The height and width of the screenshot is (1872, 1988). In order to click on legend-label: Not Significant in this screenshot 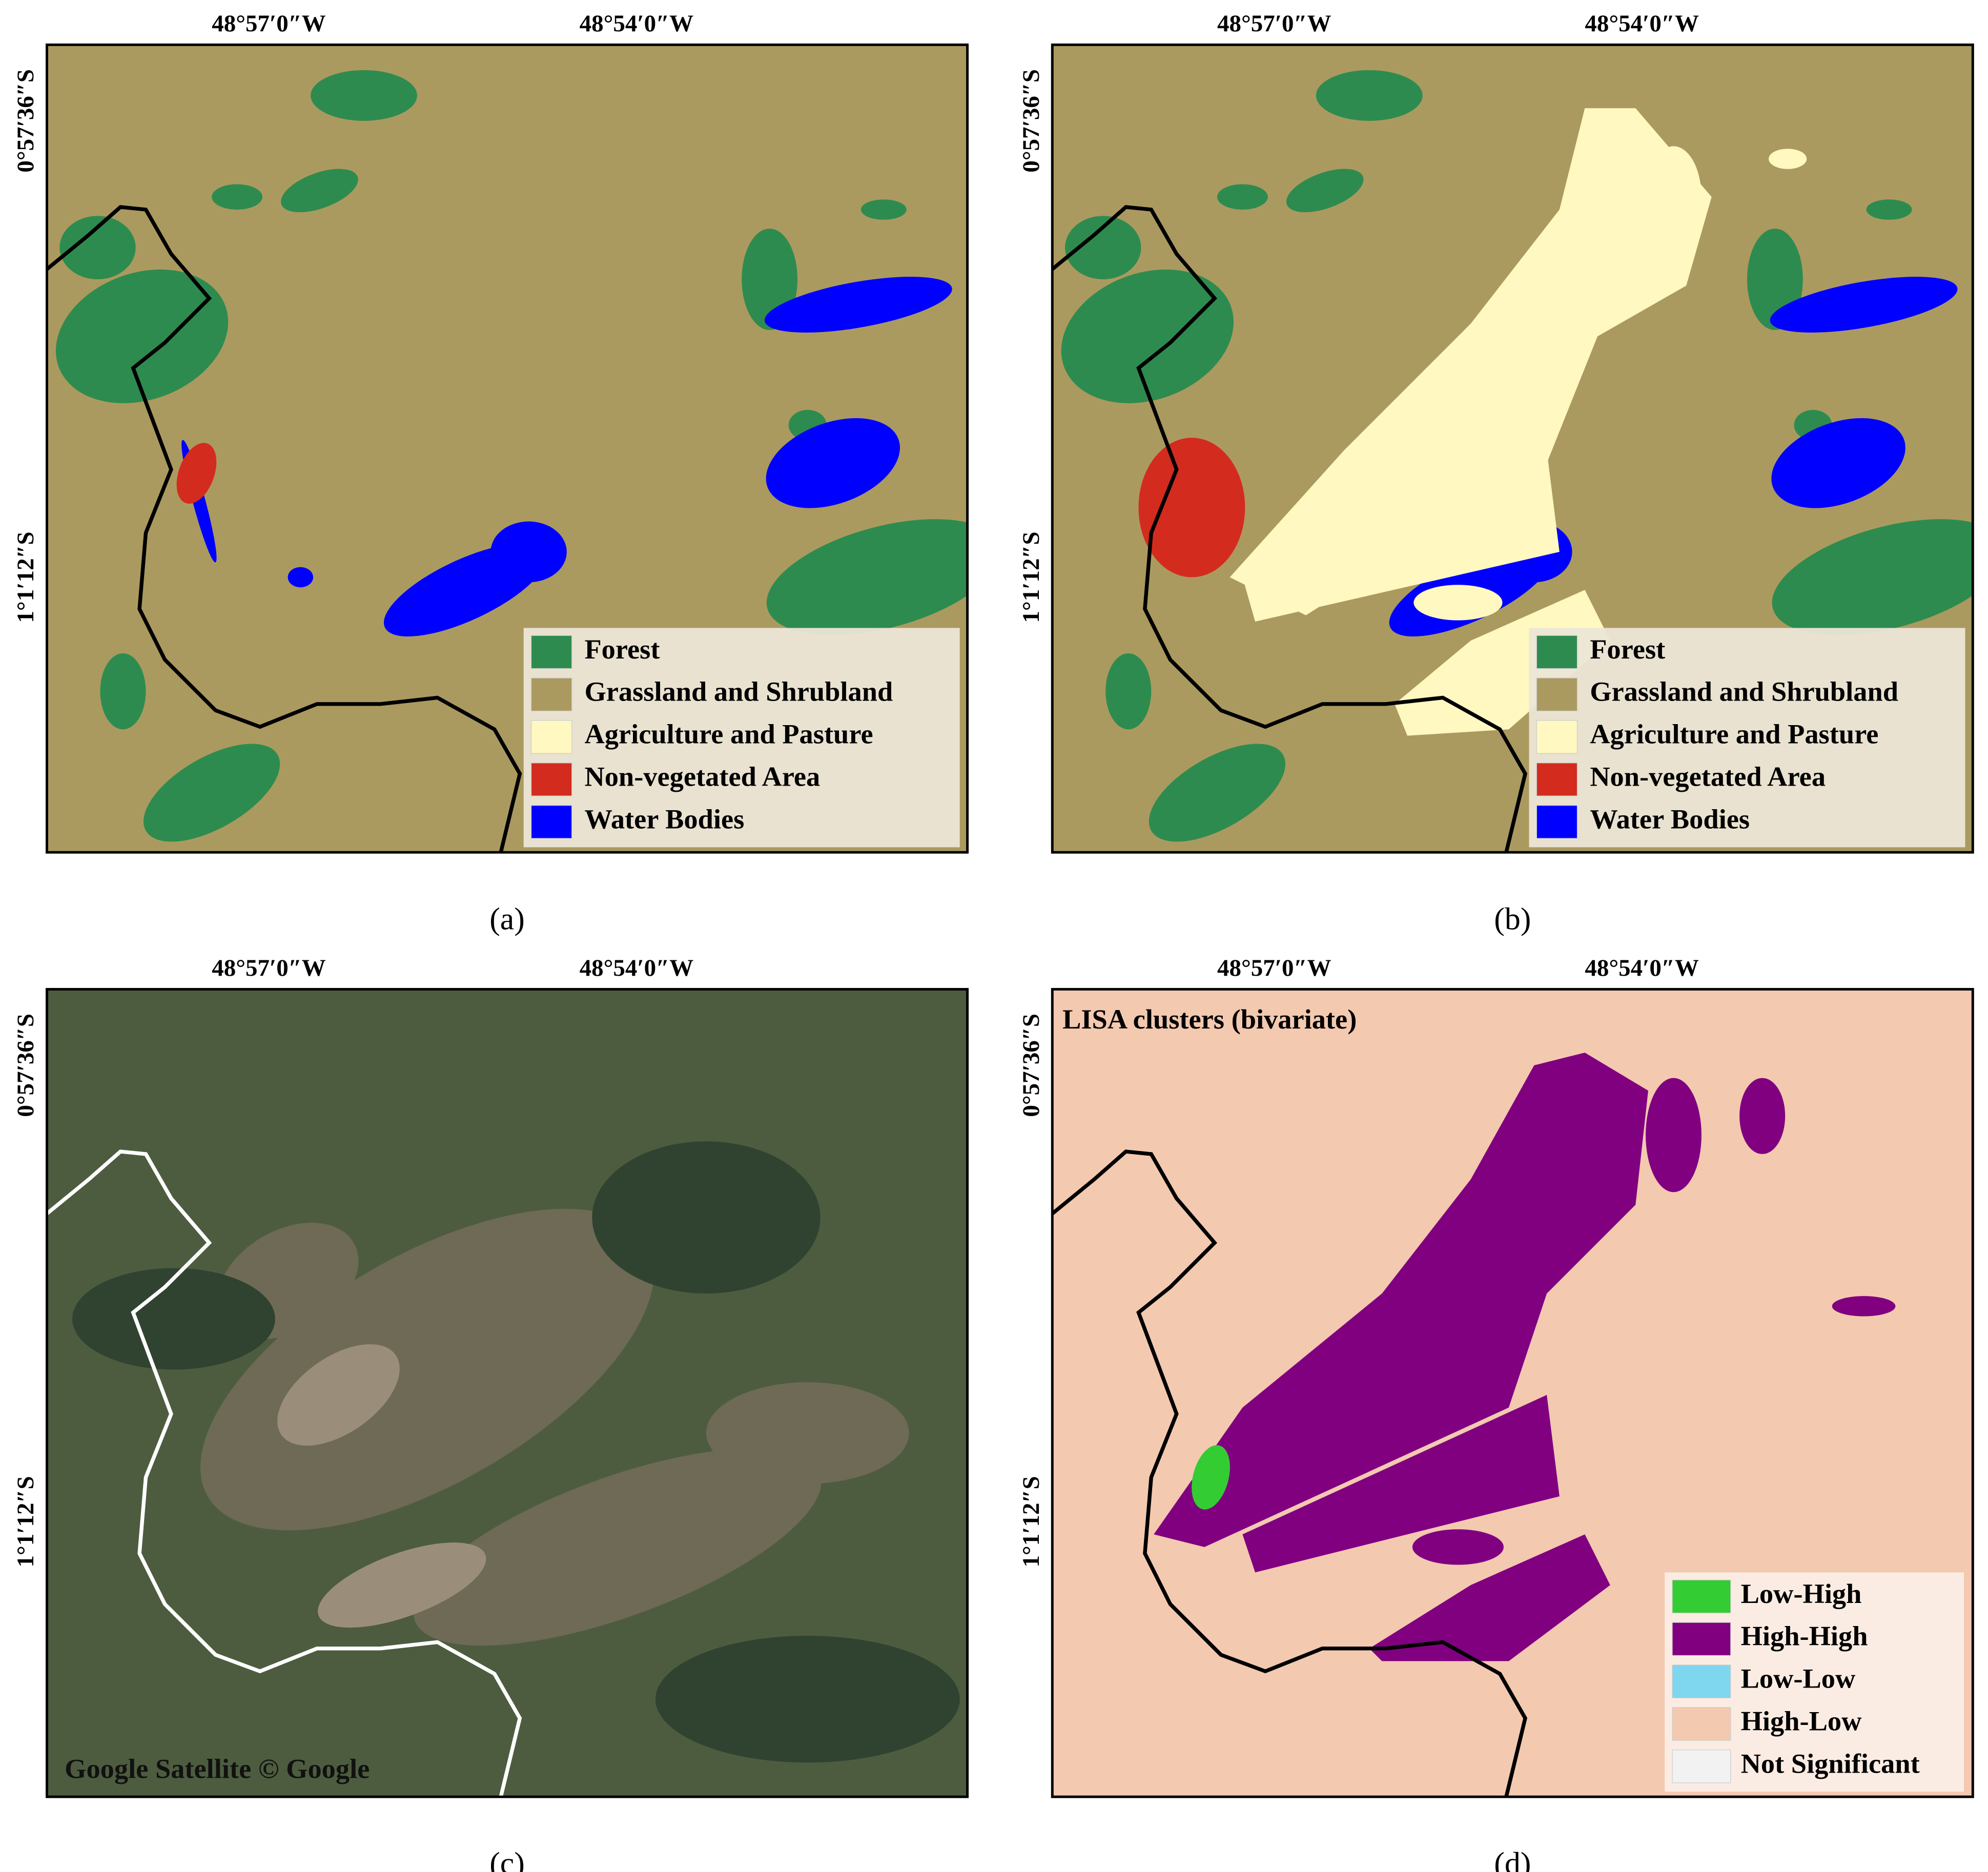, I will do `click(1831, 1763)`.